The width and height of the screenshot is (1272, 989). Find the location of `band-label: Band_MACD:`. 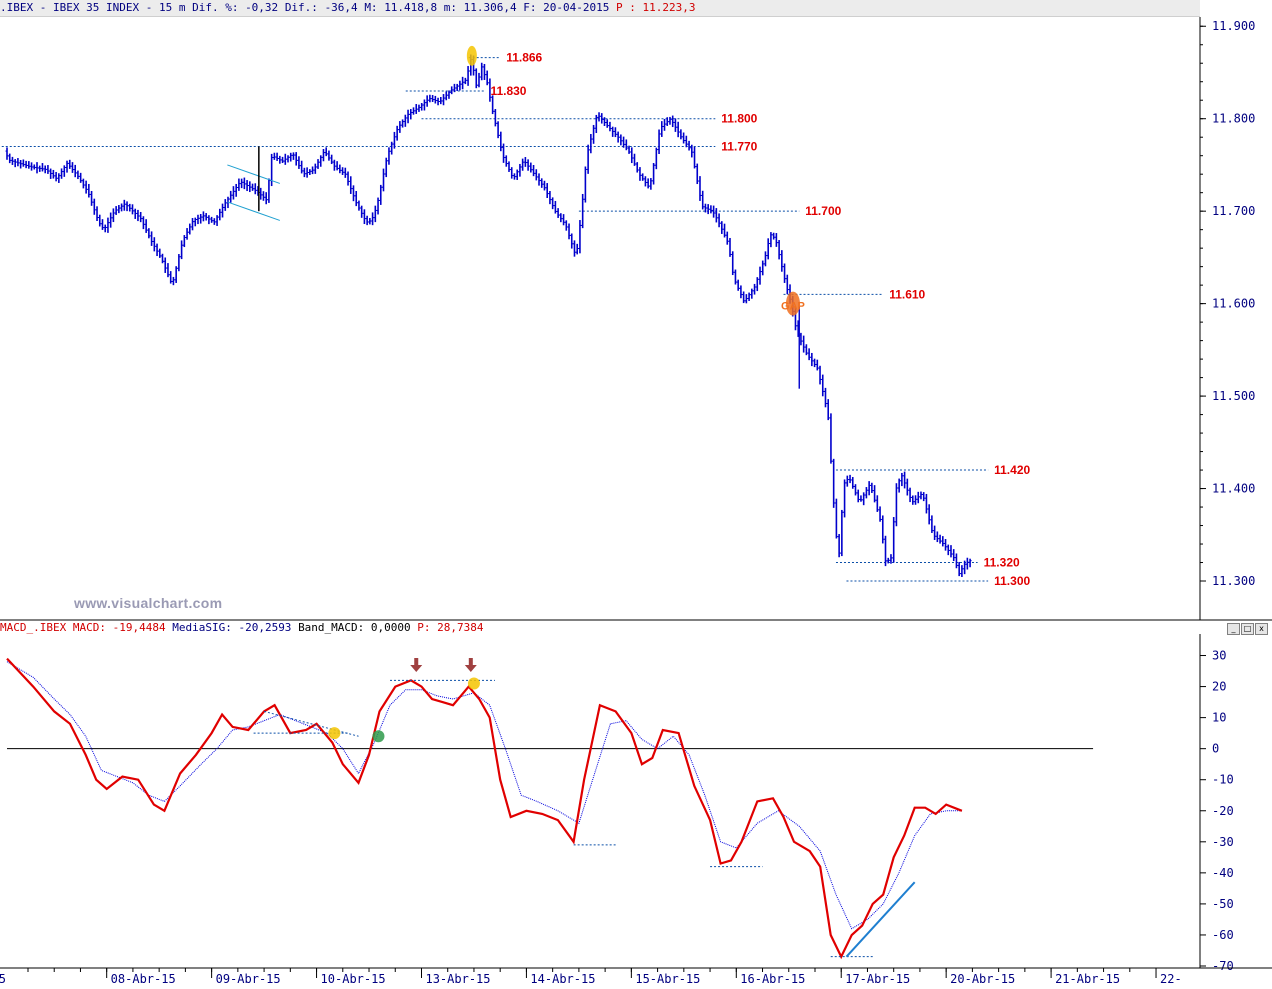

band-label: Band_MACD: is located at coordinates (331, 627).